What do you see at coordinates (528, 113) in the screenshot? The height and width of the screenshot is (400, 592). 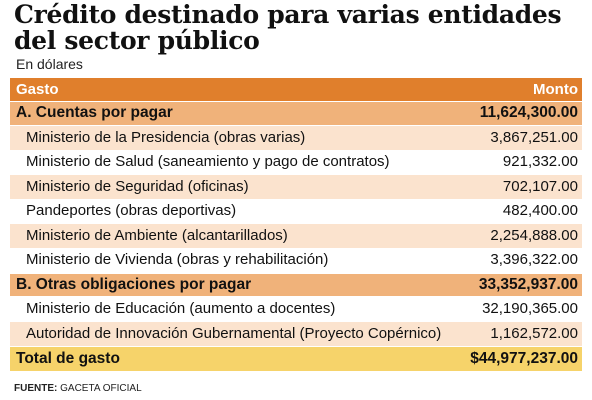 I see `section-value: 11,624,300.00` at bounding box center [528, 113].